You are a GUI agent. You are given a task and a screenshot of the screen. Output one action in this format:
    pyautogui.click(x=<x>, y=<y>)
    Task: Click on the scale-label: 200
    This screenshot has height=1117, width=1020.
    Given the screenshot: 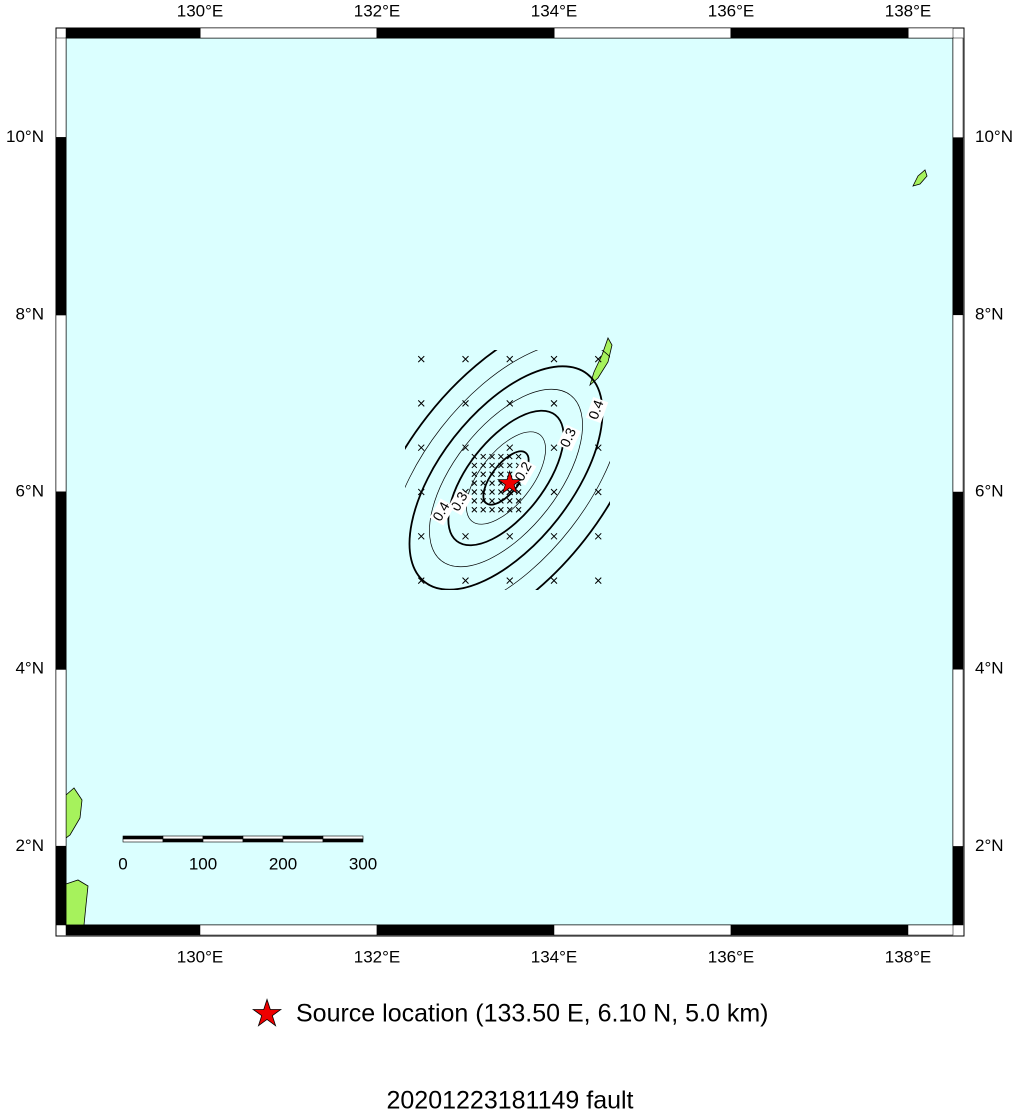 What is the action you would take?
    pyautogui.click(x=283, y=863)
    